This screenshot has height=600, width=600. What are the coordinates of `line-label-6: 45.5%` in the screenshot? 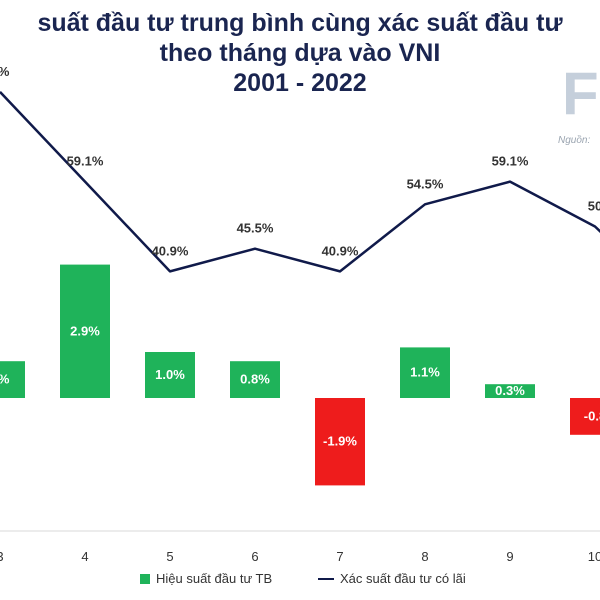 It's located at (255, 228).